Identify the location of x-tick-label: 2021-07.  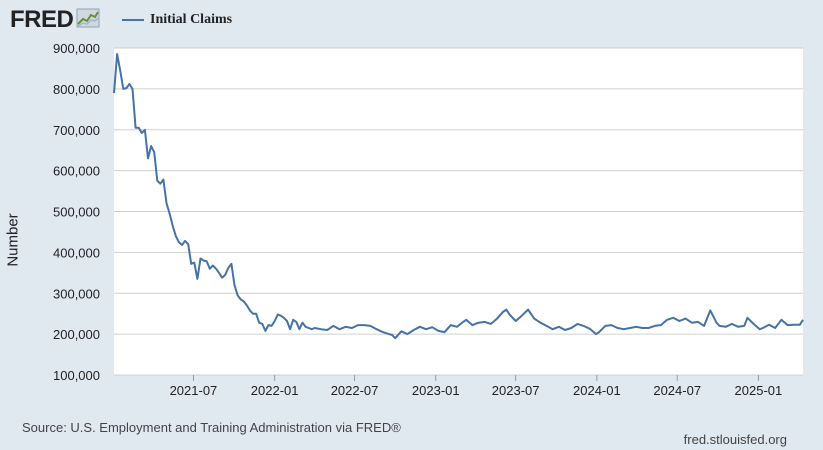
(194, 390).